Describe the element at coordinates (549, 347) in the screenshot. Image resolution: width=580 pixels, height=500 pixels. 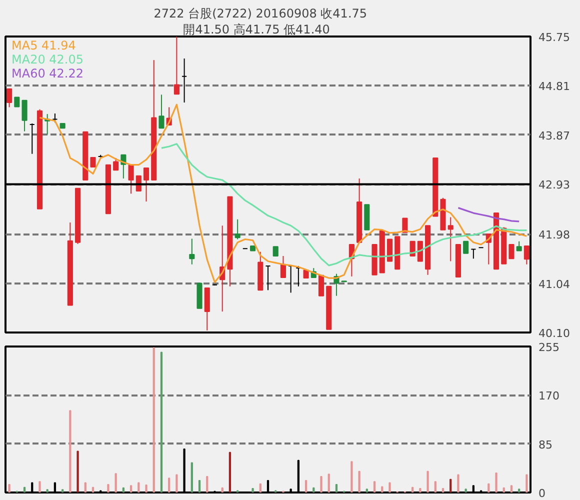
I see `y-tick-label: 255` at that location.